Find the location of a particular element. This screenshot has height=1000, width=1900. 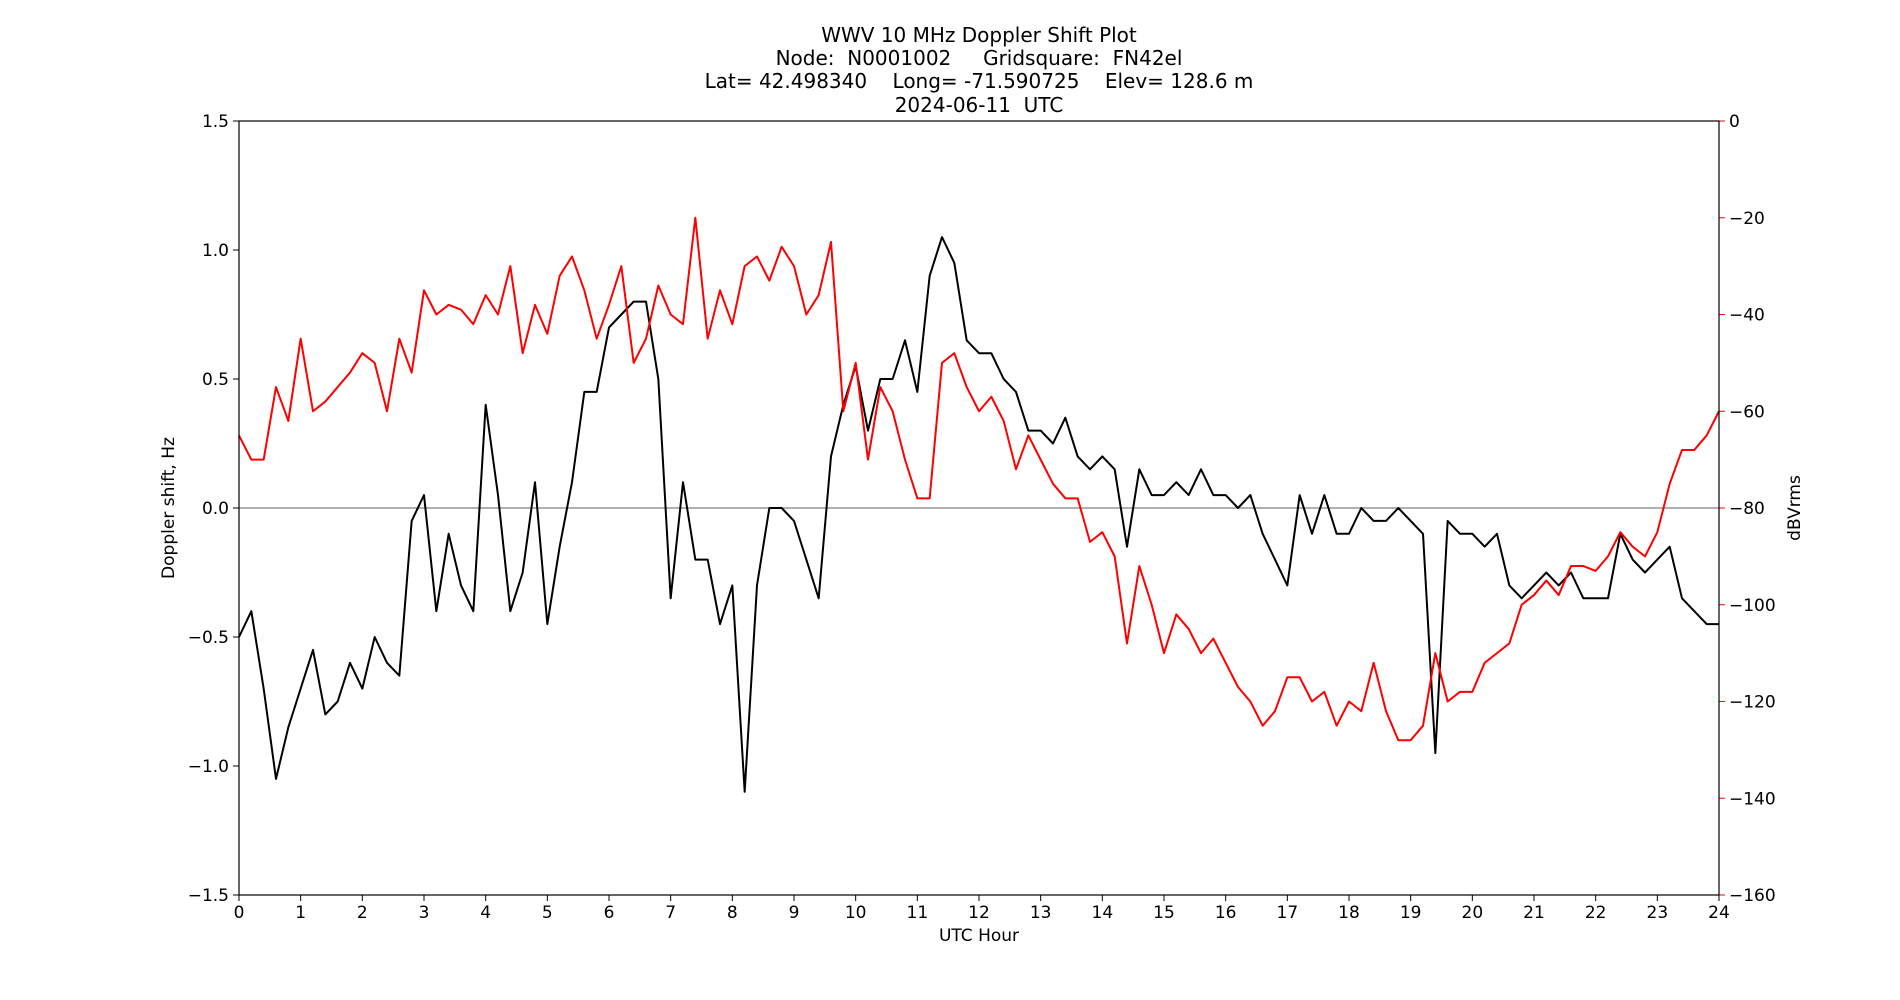

x-tick-label: 22 is located at coordinates (1596, 913).